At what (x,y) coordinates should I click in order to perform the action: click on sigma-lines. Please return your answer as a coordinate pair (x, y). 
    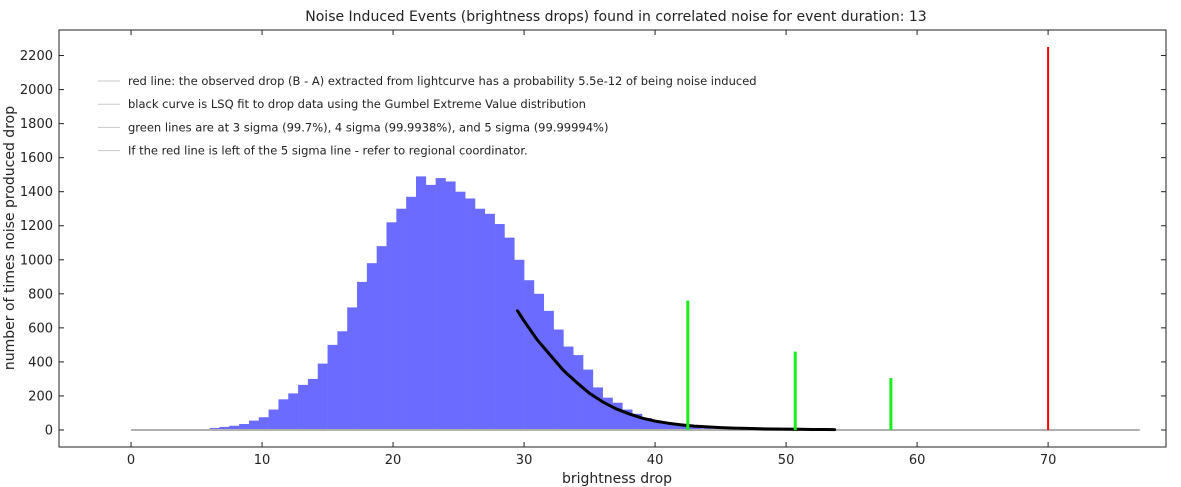
    Looking at the image, I should click on (789, 365).